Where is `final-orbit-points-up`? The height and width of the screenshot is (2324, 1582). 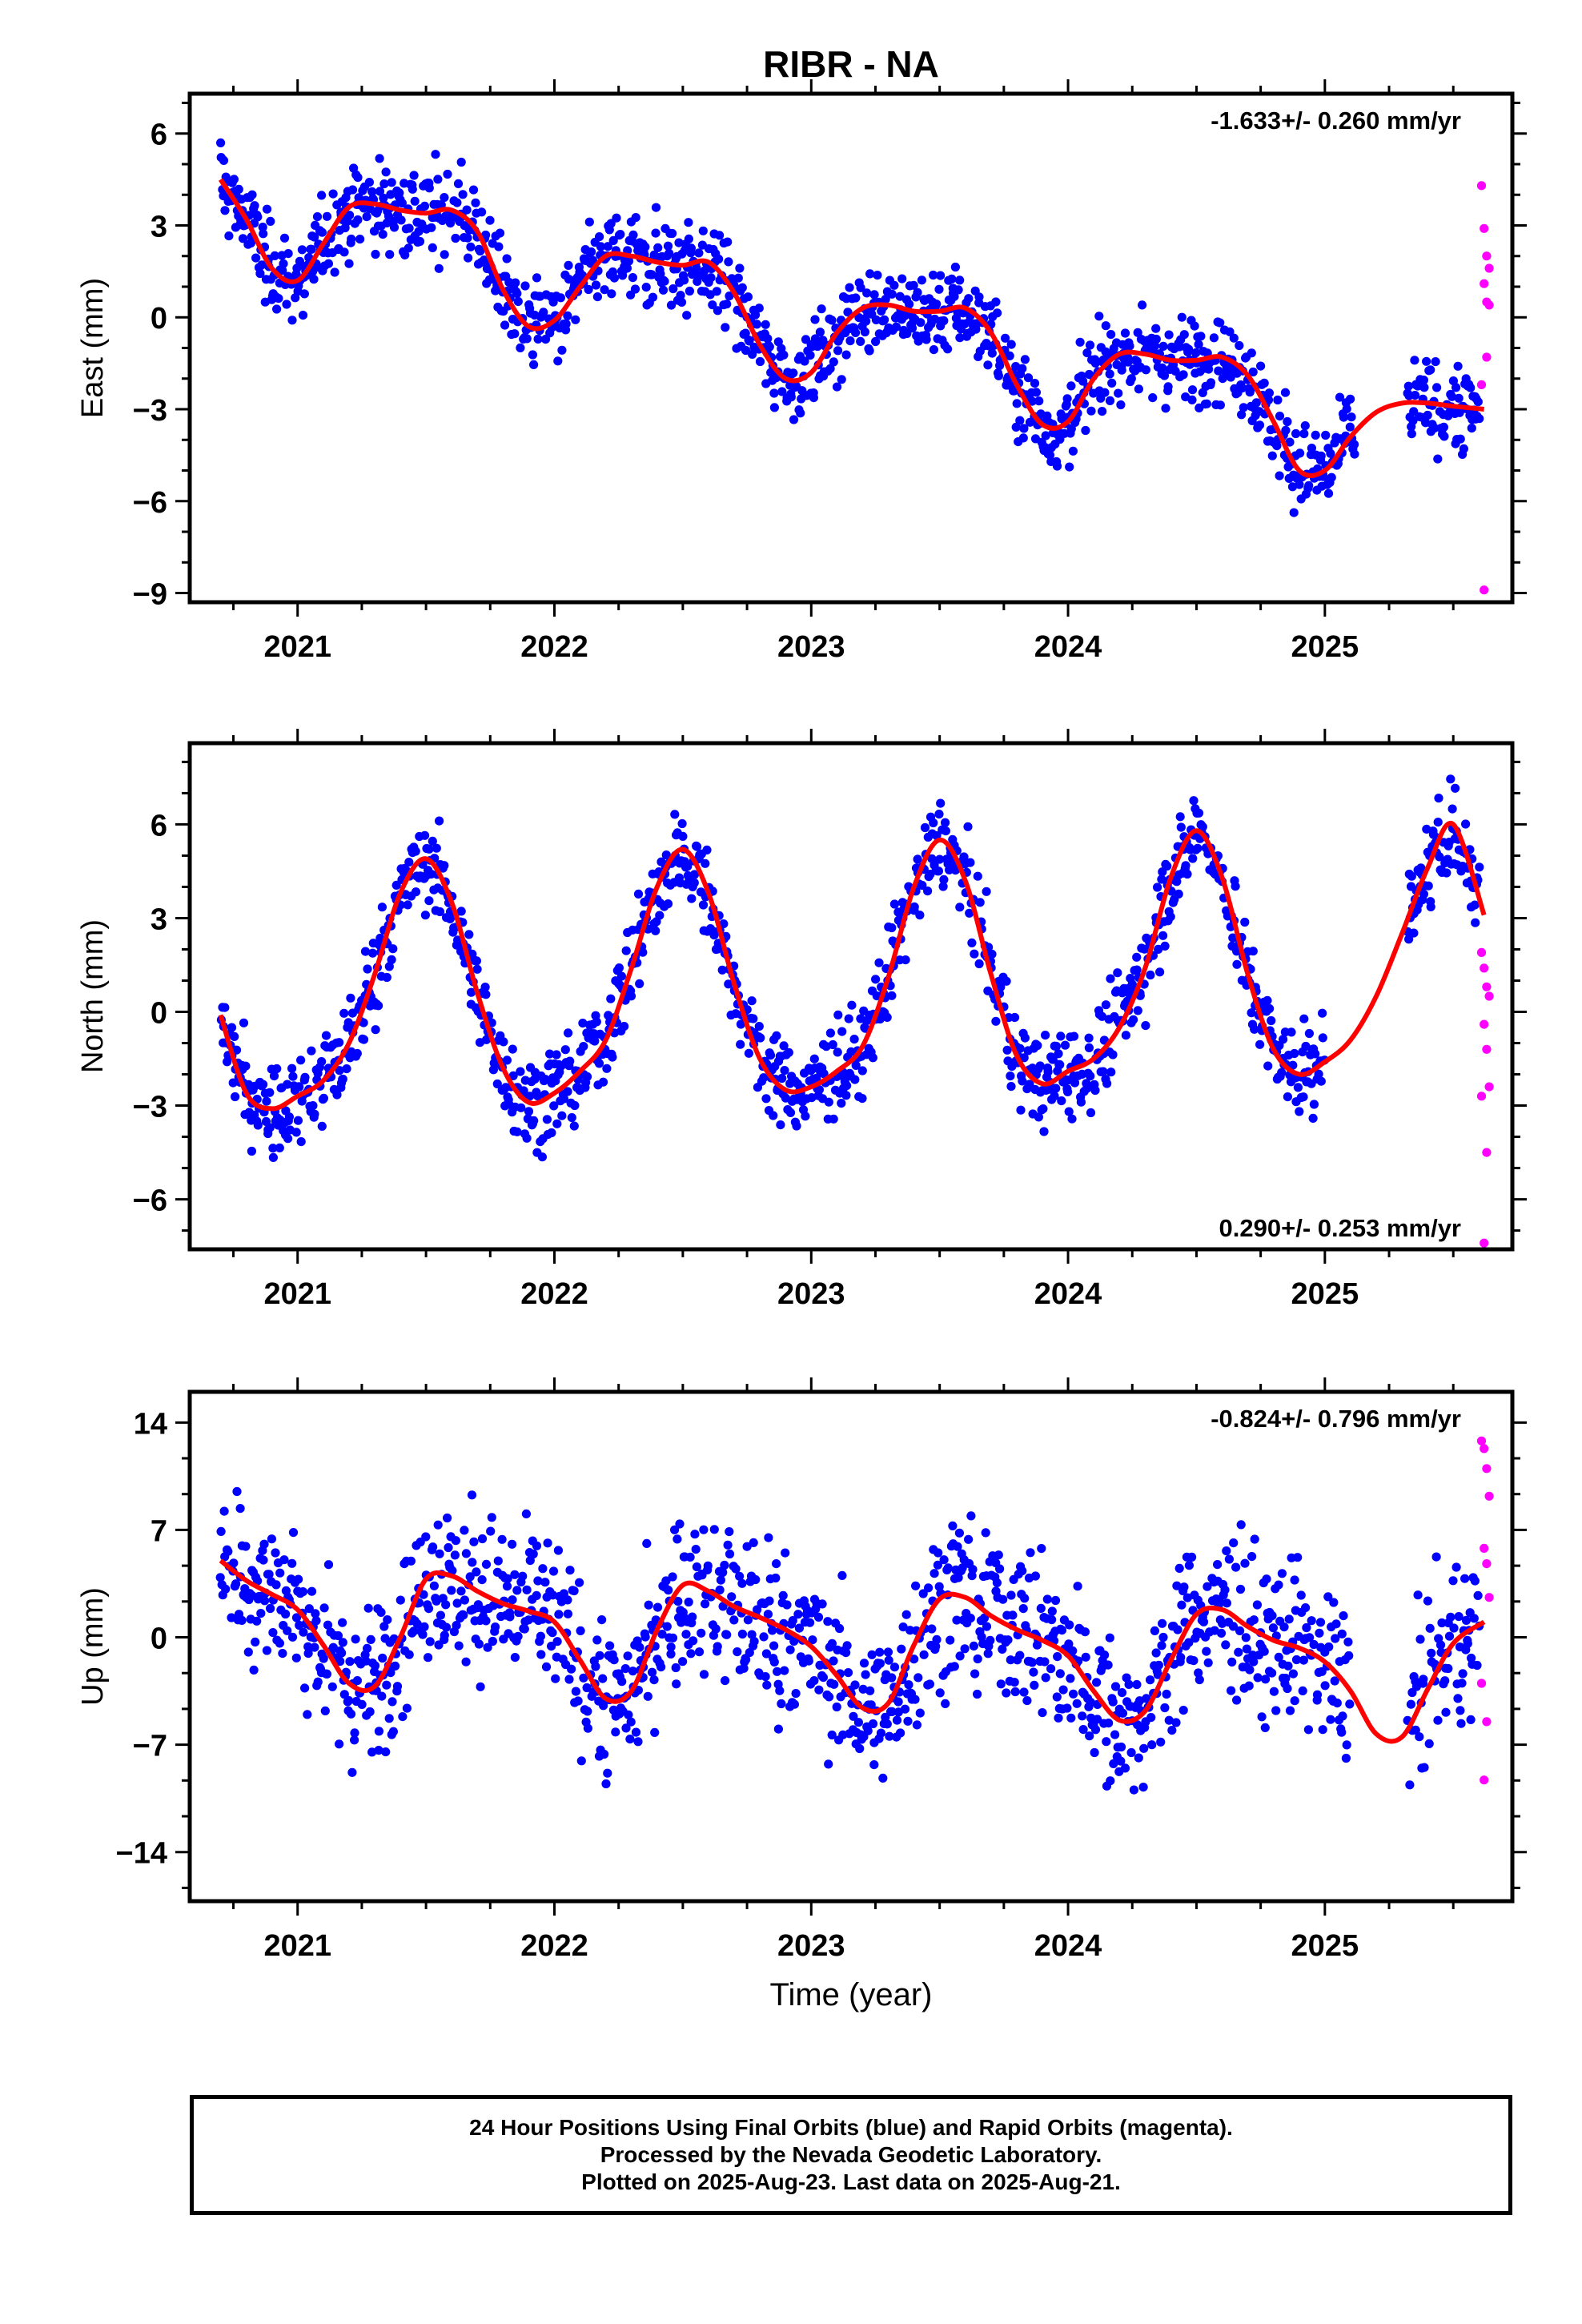
final-orbit-points-up is located at coordinates (849, 1640).